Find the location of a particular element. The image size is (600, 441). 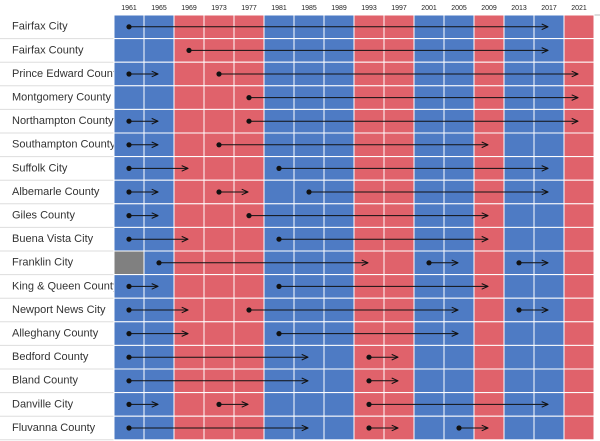

year-header: 1969 is located at coordinates (189, 8).